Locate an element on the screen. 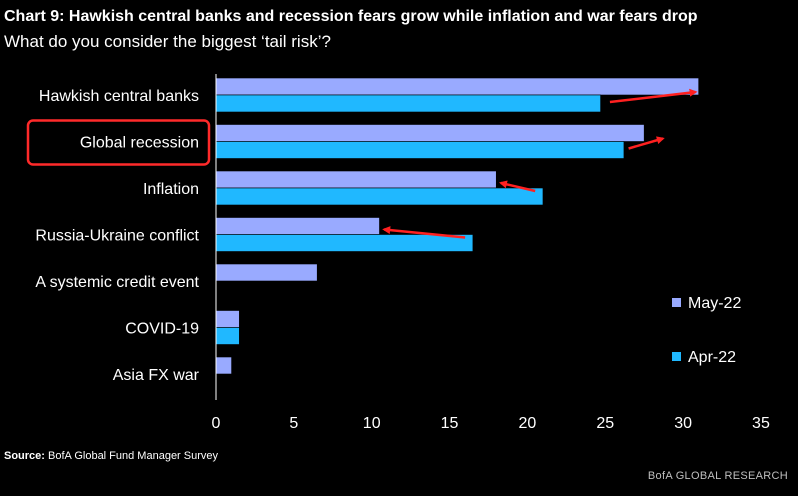  x-tick-label: 20 is located at coordinates (528, 423).